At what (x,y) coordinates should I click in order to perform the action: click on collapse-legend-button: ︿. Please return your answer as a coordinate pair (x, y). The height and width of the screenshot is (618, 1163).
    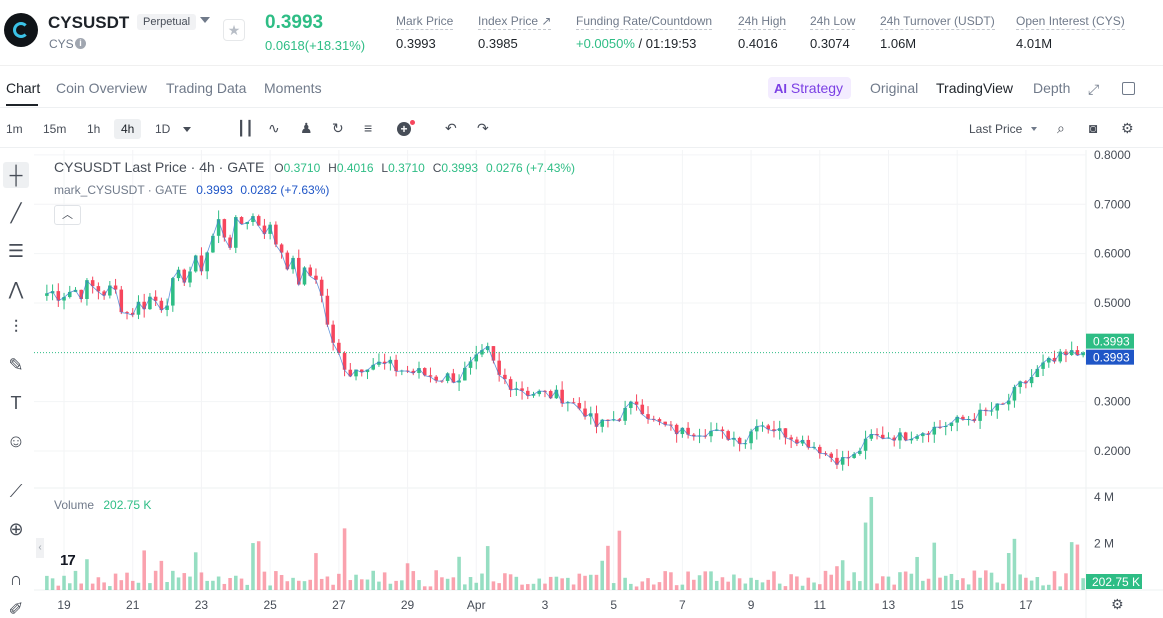
    Looking at the image, I should click on (67, 215).